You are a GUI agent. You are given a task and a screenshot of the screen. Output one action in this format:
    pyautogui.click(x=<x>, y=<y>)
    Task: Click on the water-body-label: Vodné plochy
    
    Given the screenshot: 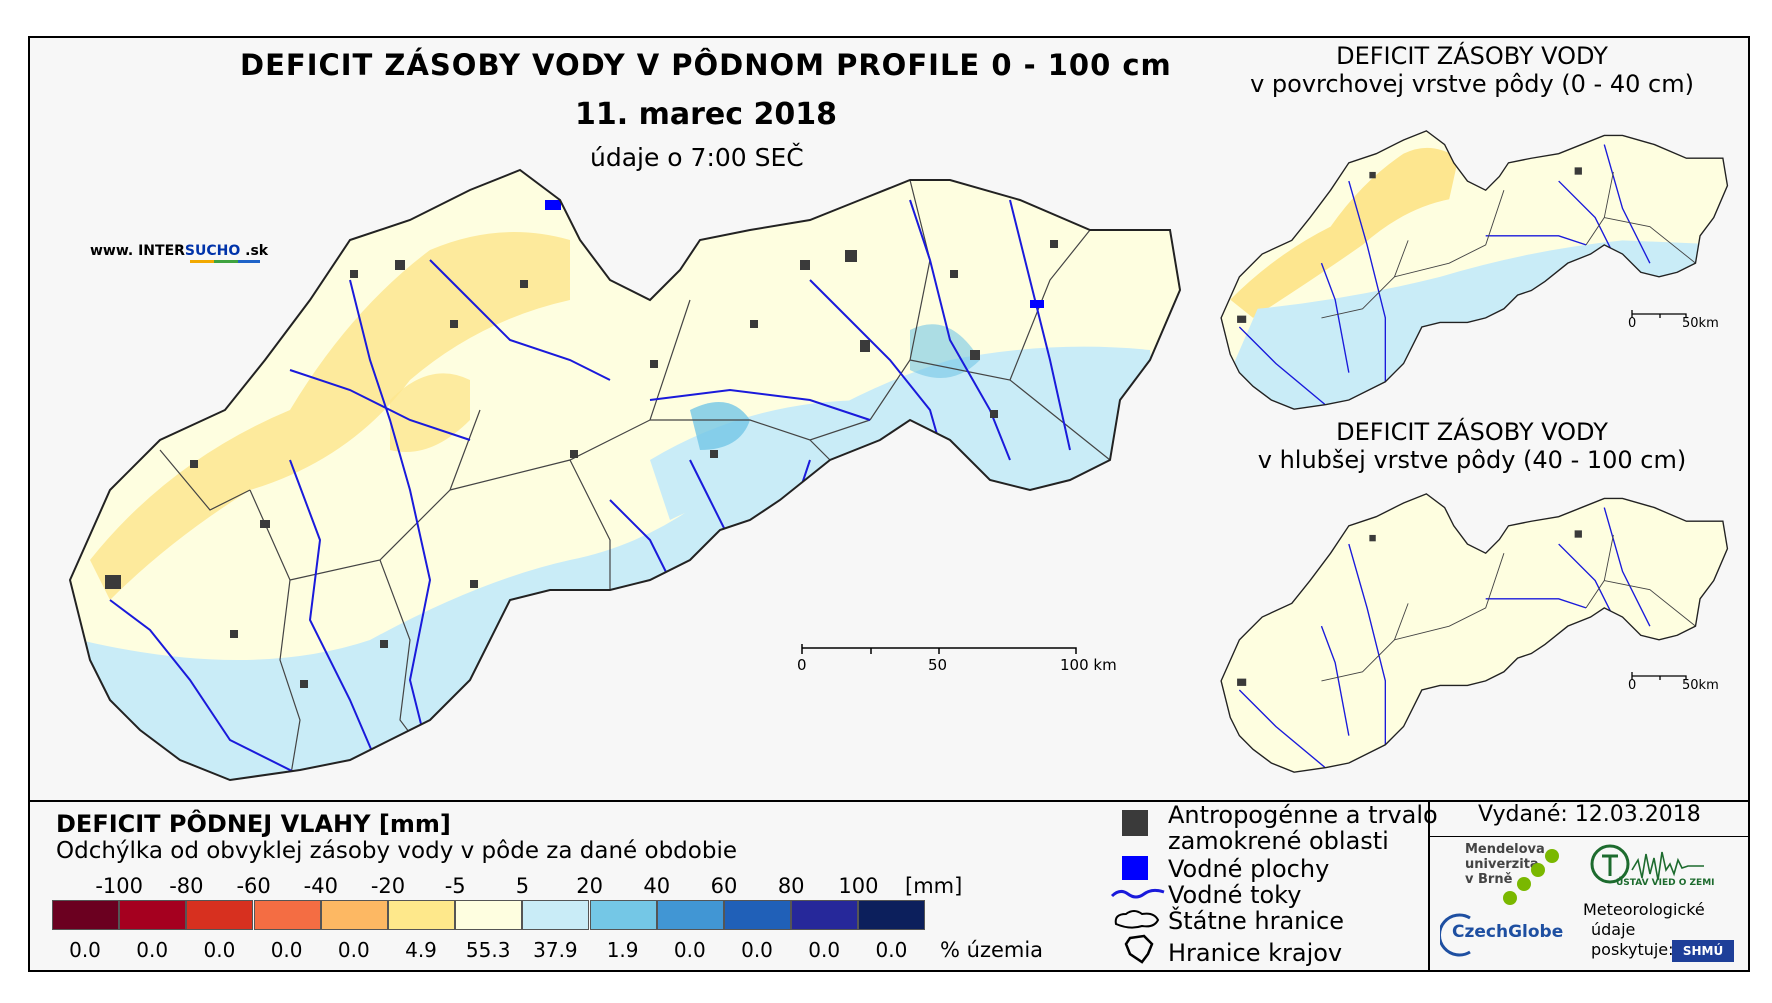 What is the action you would take?
    pyautogui.click(x=1249, y=869)
    